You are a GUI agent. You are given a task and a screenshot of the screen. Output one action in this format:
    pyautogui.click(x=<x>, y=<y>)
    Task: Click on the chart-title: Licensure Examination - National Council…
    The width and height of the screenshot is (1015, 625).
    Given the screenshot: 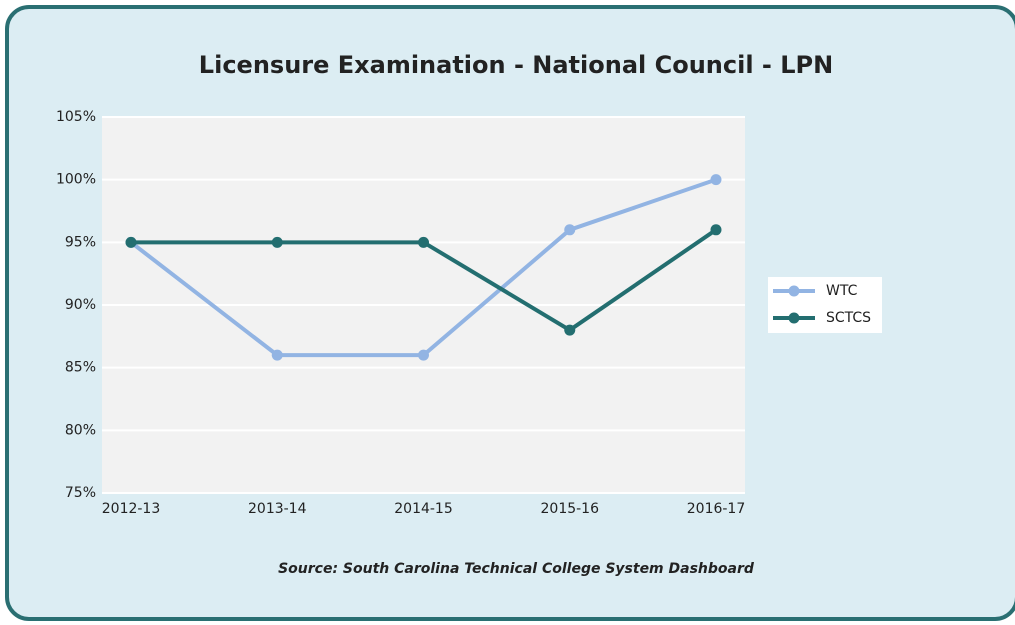 What is the action you would take?
    pyautogui.click(x=516, y=65)
    